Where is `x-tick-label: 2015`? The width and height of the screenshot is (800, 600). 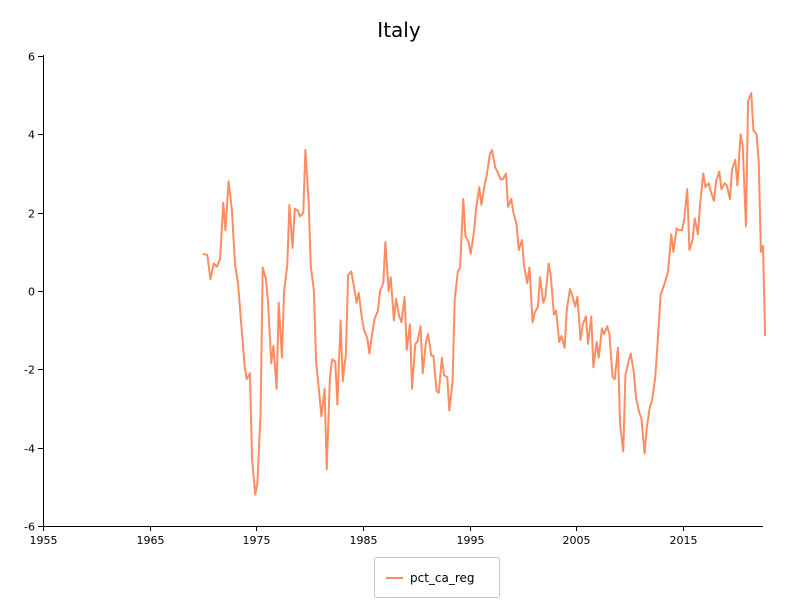
x-tick-label: 2015 is located at coordinates (684, 540).